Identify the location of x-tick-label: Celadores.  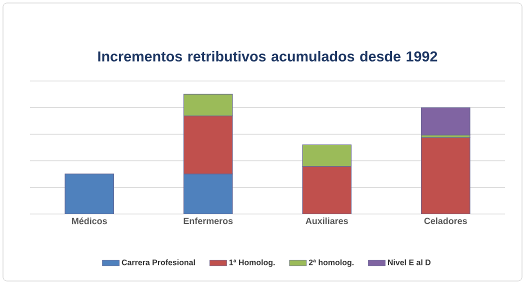
(445, 221).